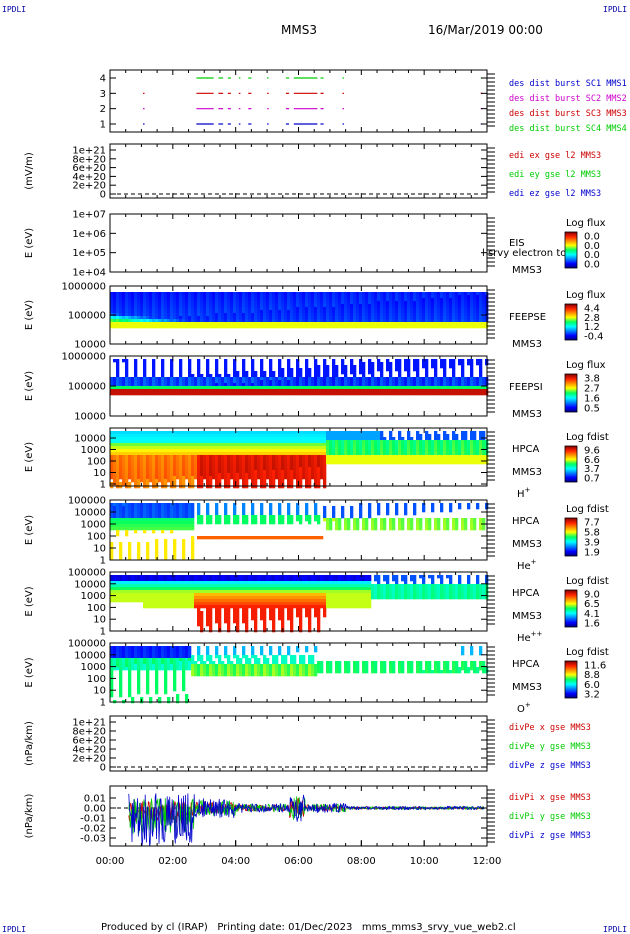  What do you see at coordinates (592, 469) in the screenshot?
I see `colorbar-tick: 3.7` at bounding box center [592, 469].